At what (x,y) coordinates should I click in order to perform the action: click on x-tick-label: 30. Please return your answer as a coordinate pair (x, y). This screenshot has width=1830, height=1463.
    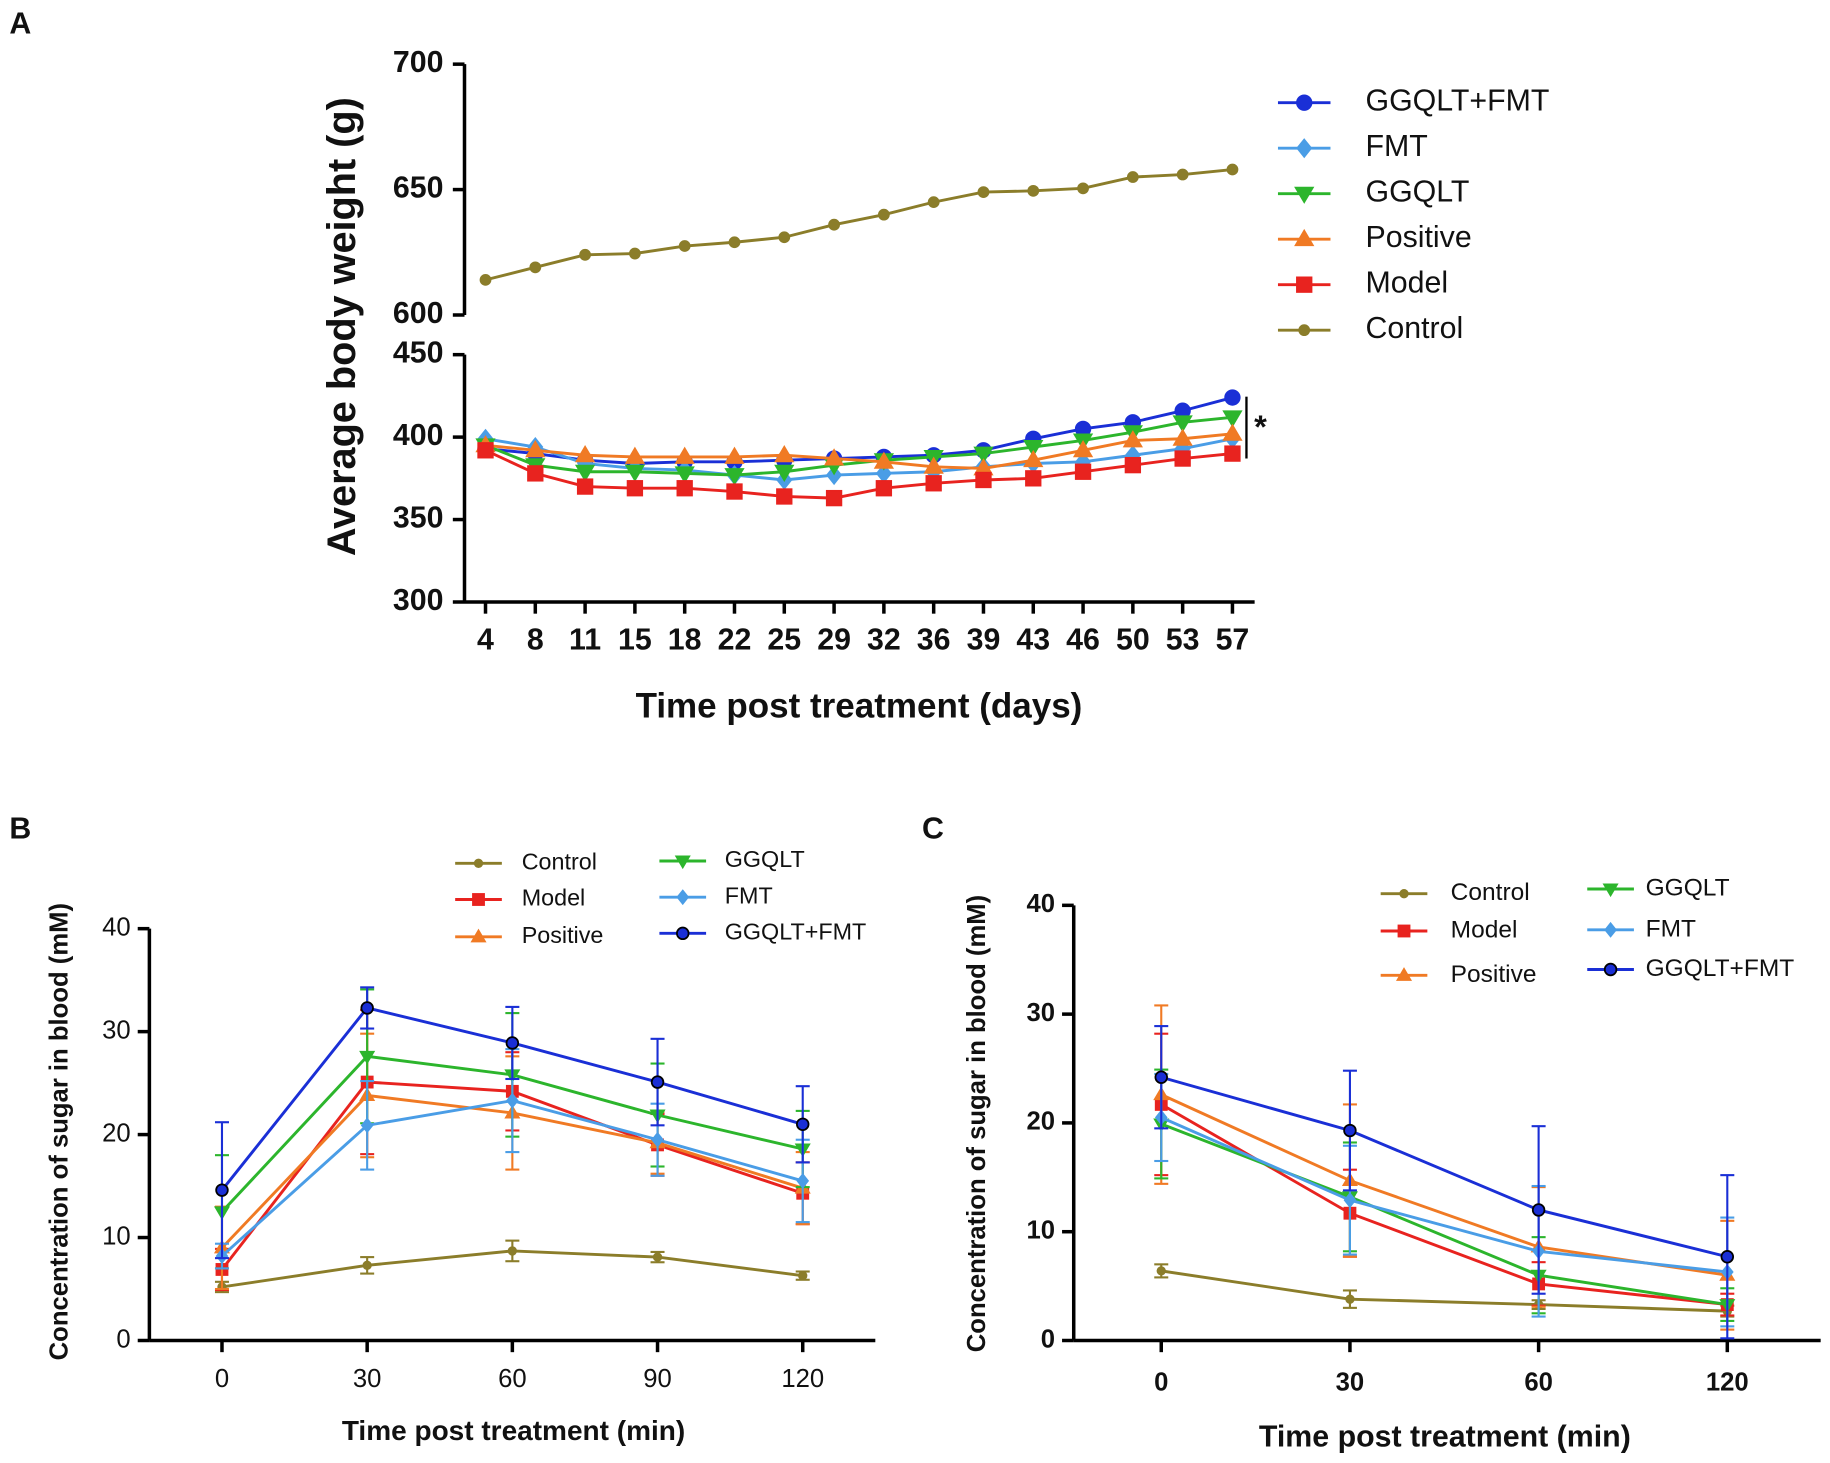
    Looking at the image, I should click on (367, 1379).